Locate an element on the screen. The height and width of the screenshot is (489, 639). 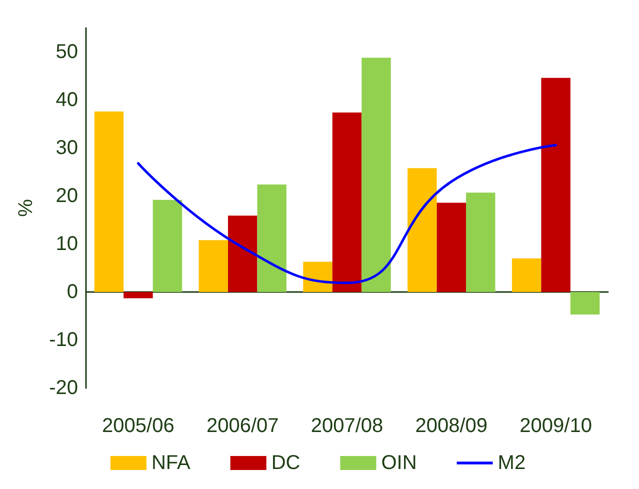
y-axis-title: % is located at coordinates (26, 207).